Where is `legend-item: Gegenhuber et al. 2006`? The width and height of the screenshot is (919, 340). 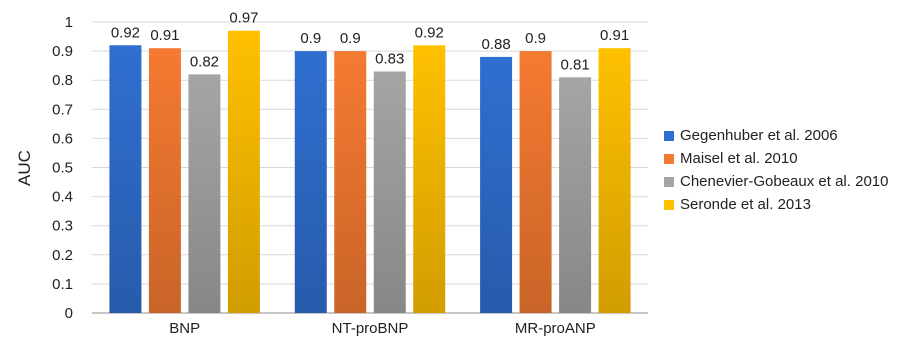
legend-item: Gegenhuber et al. 2006 is located at coordinates (776, 135).